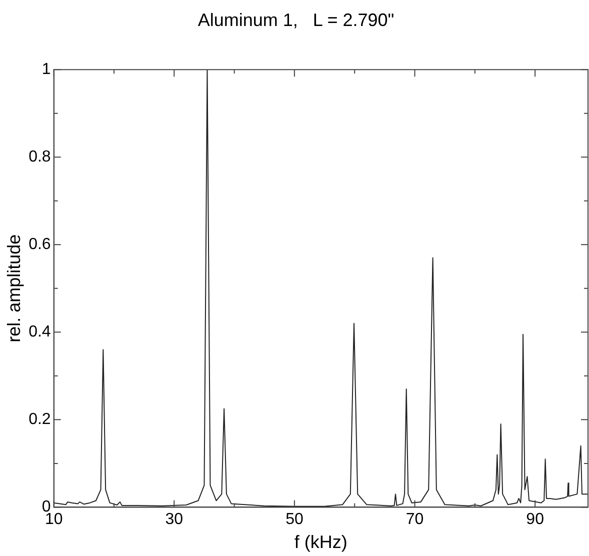 This screenshot has height=556, width=589. I want to click on x-tick-label: 50, so click(295, 519).